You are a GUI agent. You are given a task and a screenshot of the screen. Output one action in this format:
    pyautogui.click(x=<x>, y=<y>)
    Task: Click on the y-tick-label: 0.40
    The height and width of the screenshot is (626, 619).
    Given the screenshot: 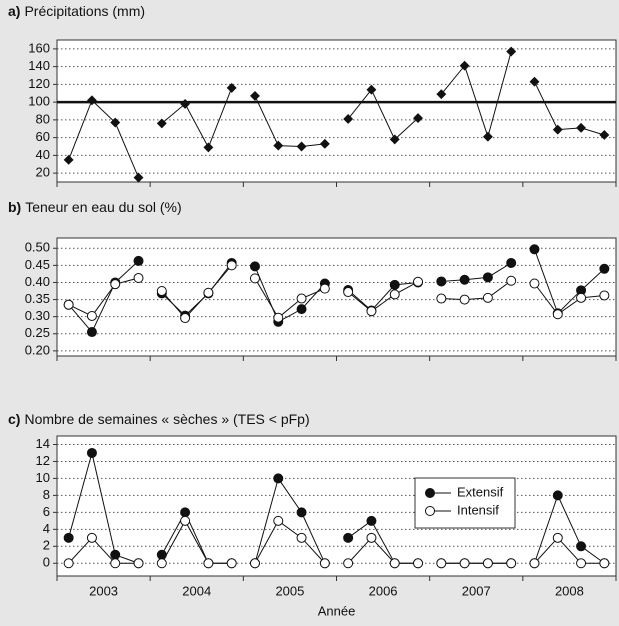 What is the action you would take?
    pyautogui.click(x=37, y=281)
    